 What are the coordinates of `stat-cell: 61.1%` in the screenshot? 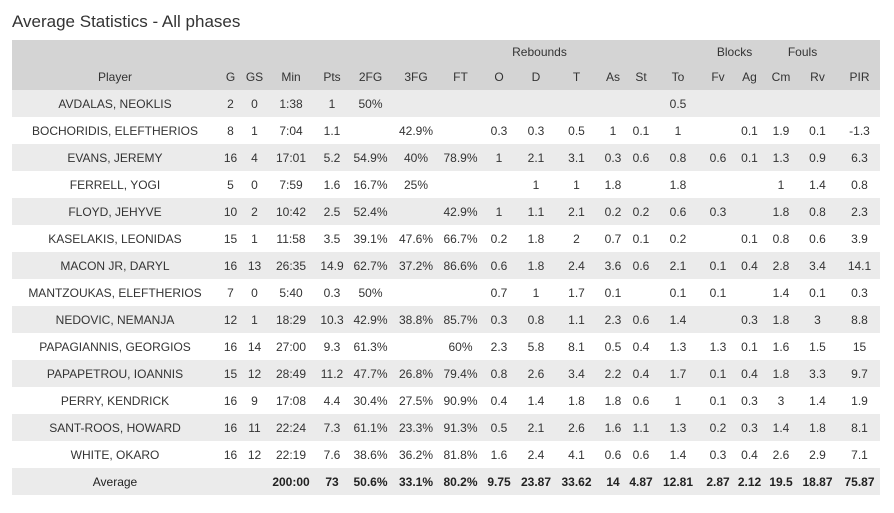 It's located at (370, 427).